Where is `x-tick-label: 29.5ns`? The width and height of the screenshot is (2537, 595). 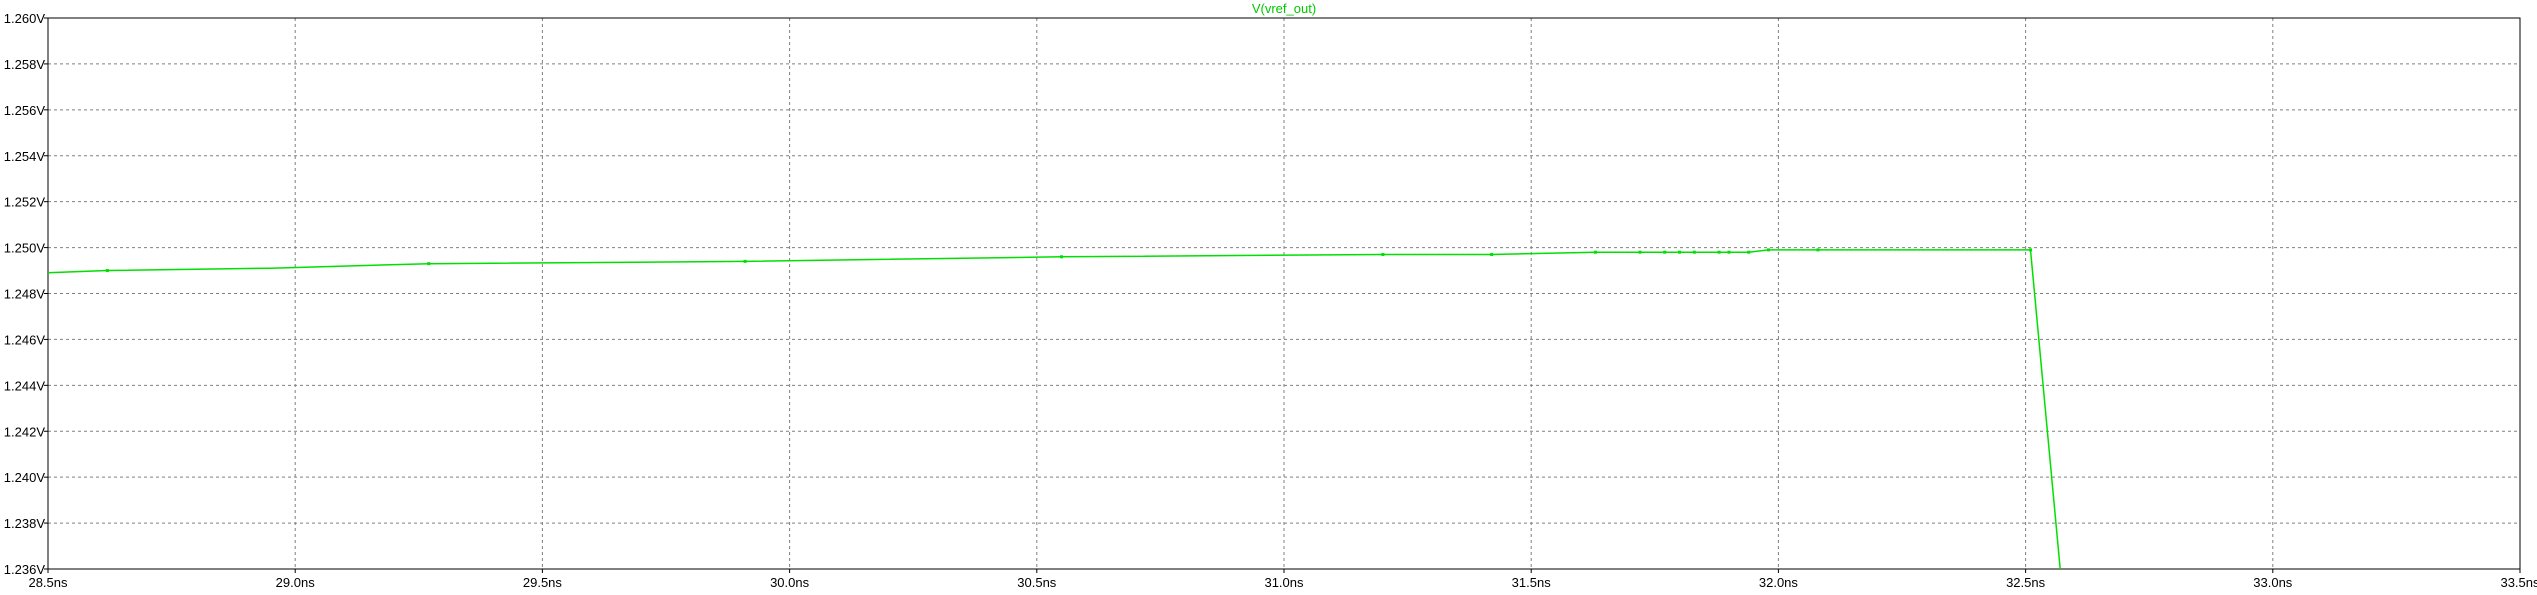 x-tick-label: 29.5ns is located at coordinates (543, 582).